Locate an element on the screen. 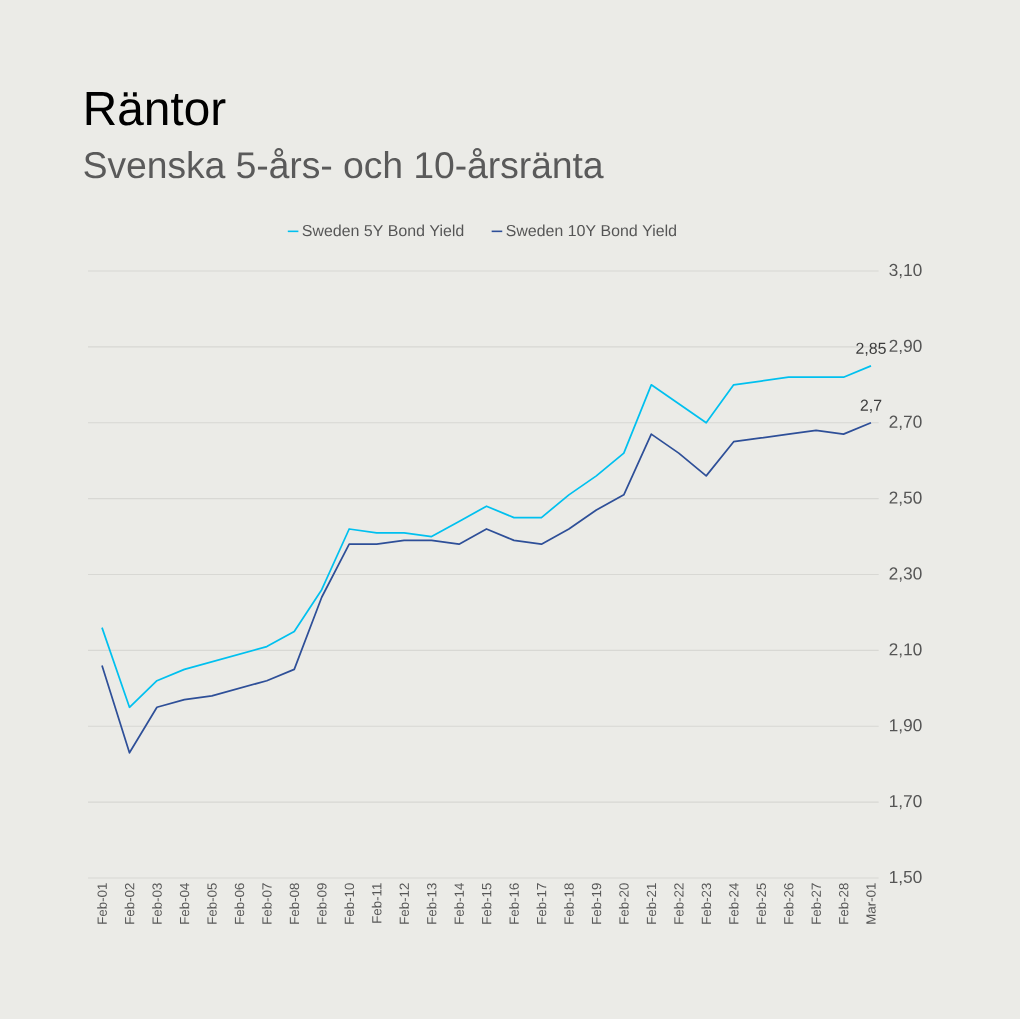 Image resolution: width=1020 pixels, height=1019 pixels. chart-title: Räntor is located at coordinates (156, 109).